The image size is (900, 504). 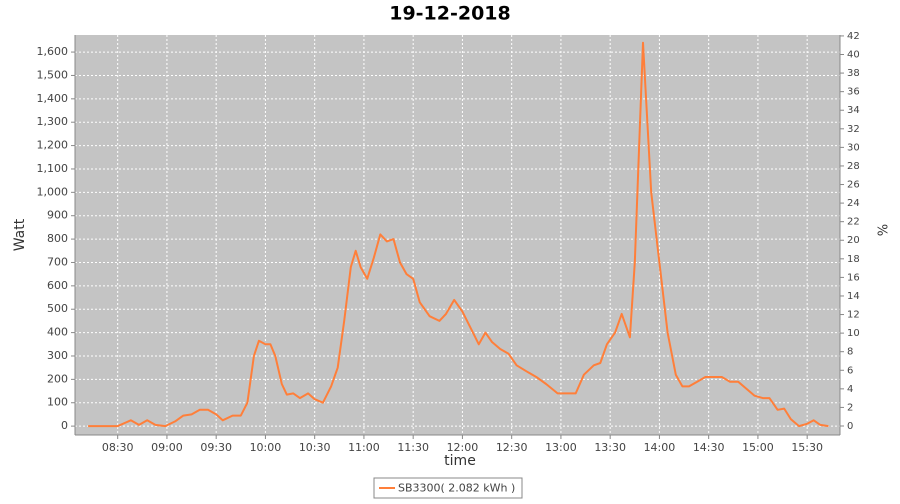 What do you see at coordinates (413, 447) in the screenshot?
I see `x-tick-label: 11:30` at bounding box center [413, 447].